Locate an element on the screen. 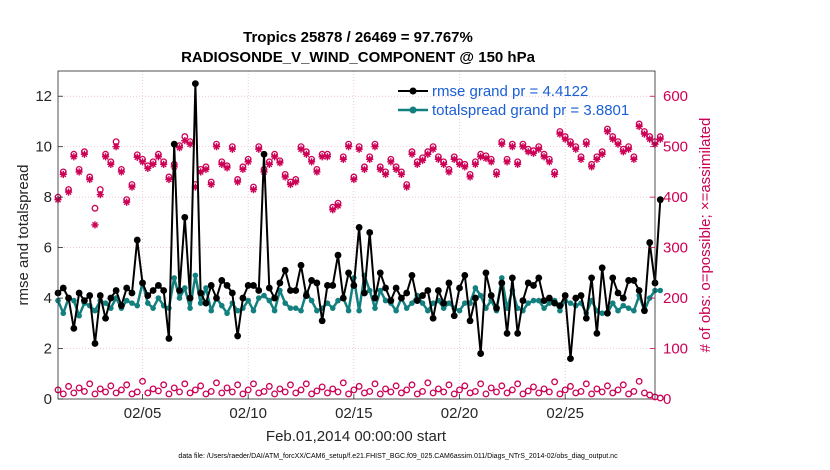  y-left-tick-label: 12 is located at coordinates (43, 96).